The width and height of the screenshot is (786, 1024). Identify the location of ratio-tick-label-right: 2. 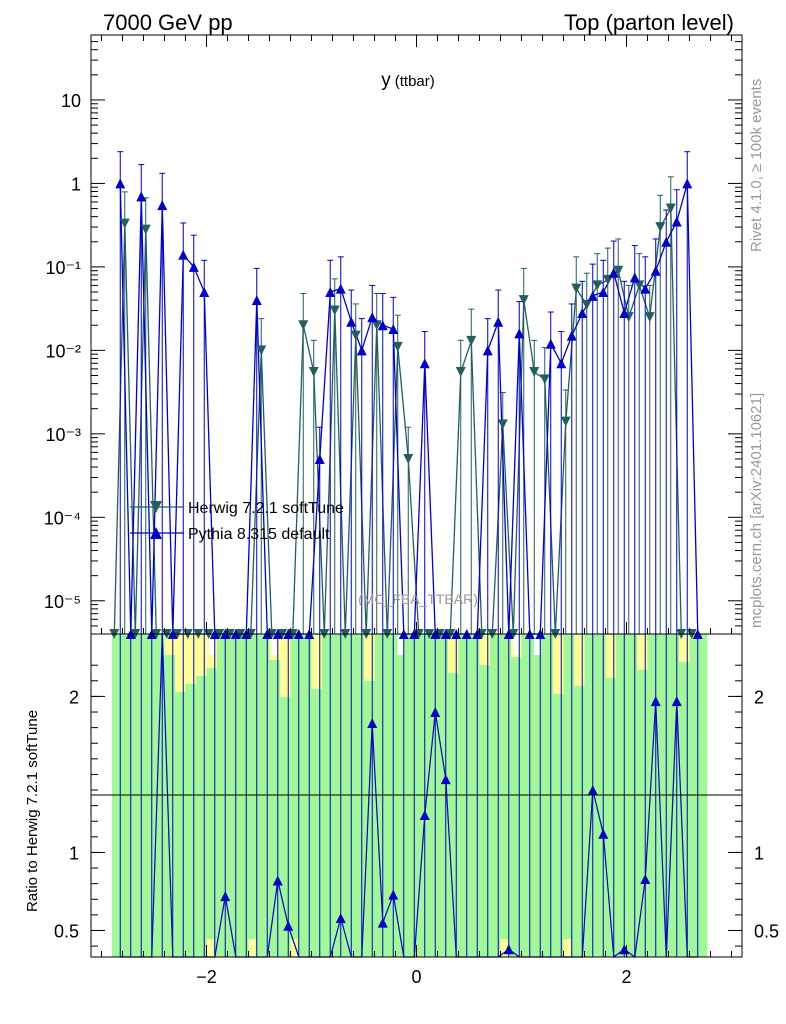
(759, 697).